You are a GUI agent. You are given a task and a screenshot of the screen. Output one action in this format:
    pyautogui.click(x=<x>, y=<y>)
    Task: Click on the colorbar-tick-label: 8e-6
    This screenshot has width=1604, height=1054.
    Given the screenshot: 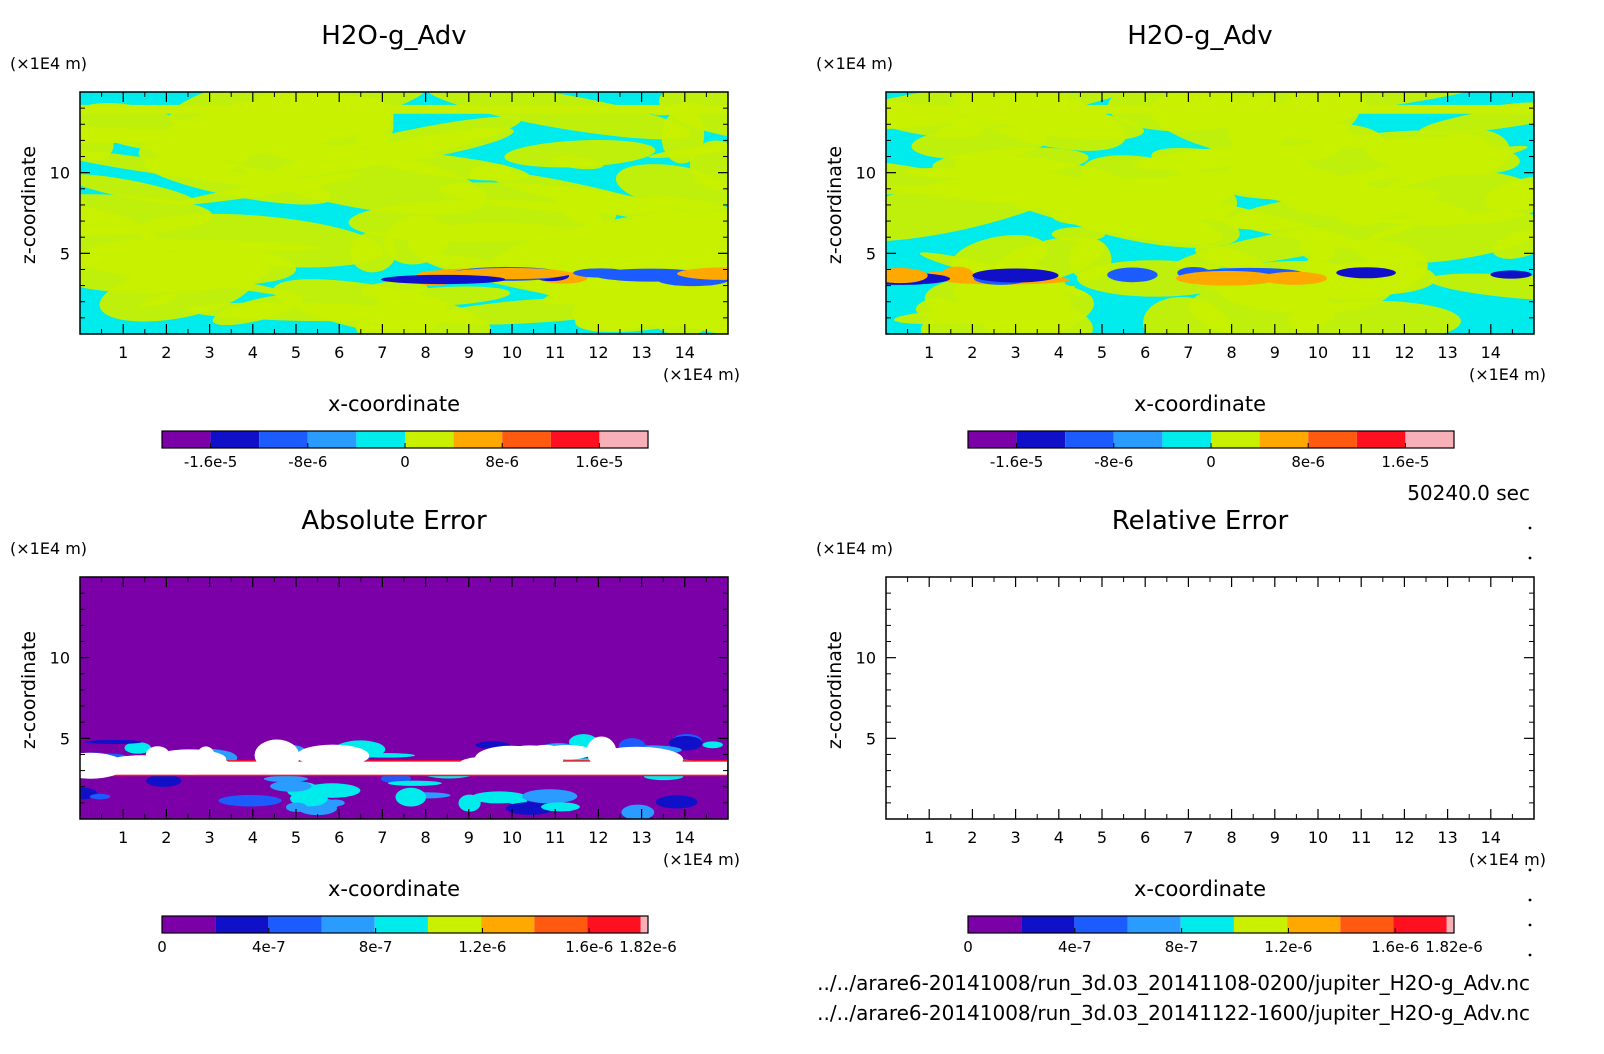 What is the action you would take?
    pyautogui.click(x=1308, y=462)
    